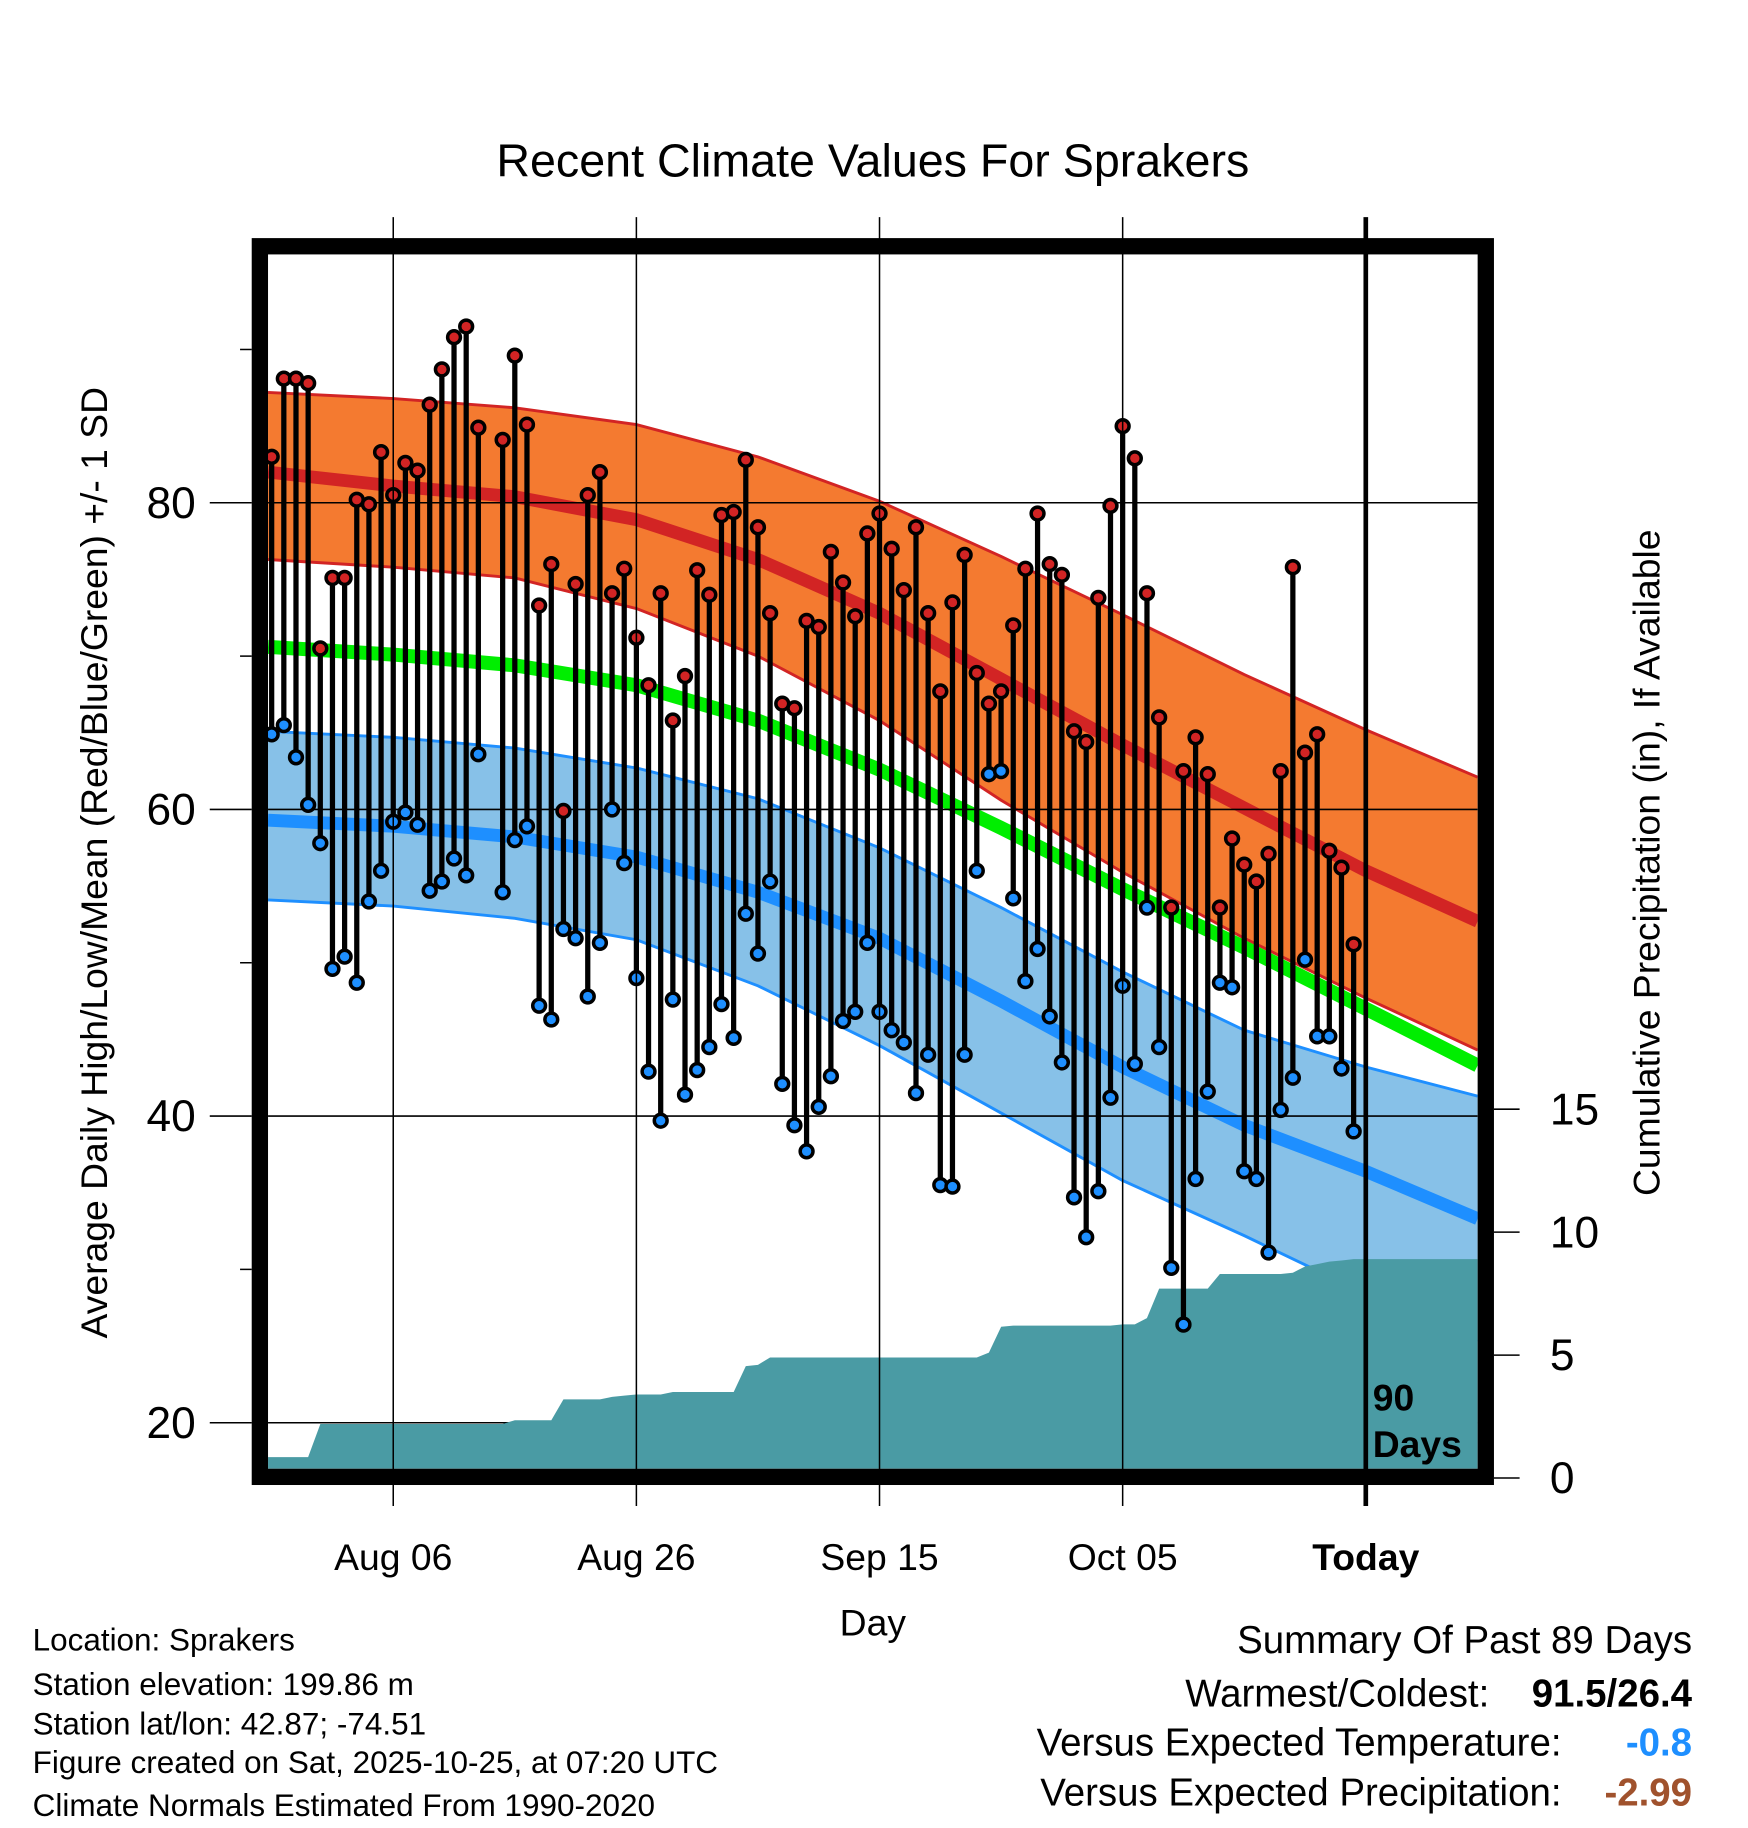 The height and width of the screenshot is (1828, 1748). I want to click on today-annotation-number: 90, so click(1393, 1397).